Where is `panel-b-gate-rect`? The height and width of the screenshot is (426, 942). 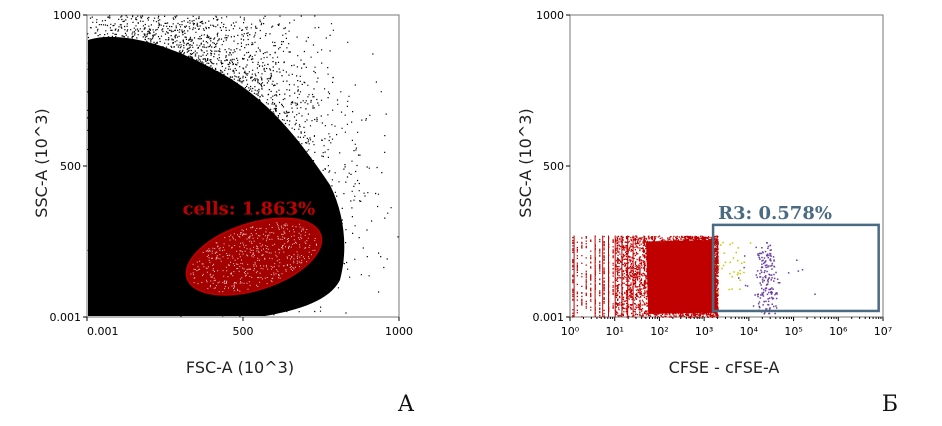 panel-b-gate-rect is located at coordinates (795, 268).